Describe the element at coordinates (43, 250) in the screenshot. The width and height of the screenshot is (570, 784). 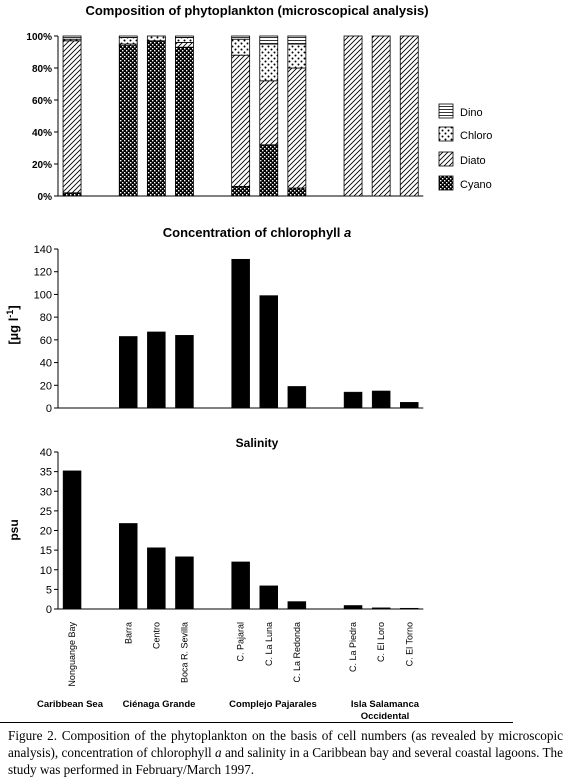
I see `chart-2-y-tick-label: 140` at that location.